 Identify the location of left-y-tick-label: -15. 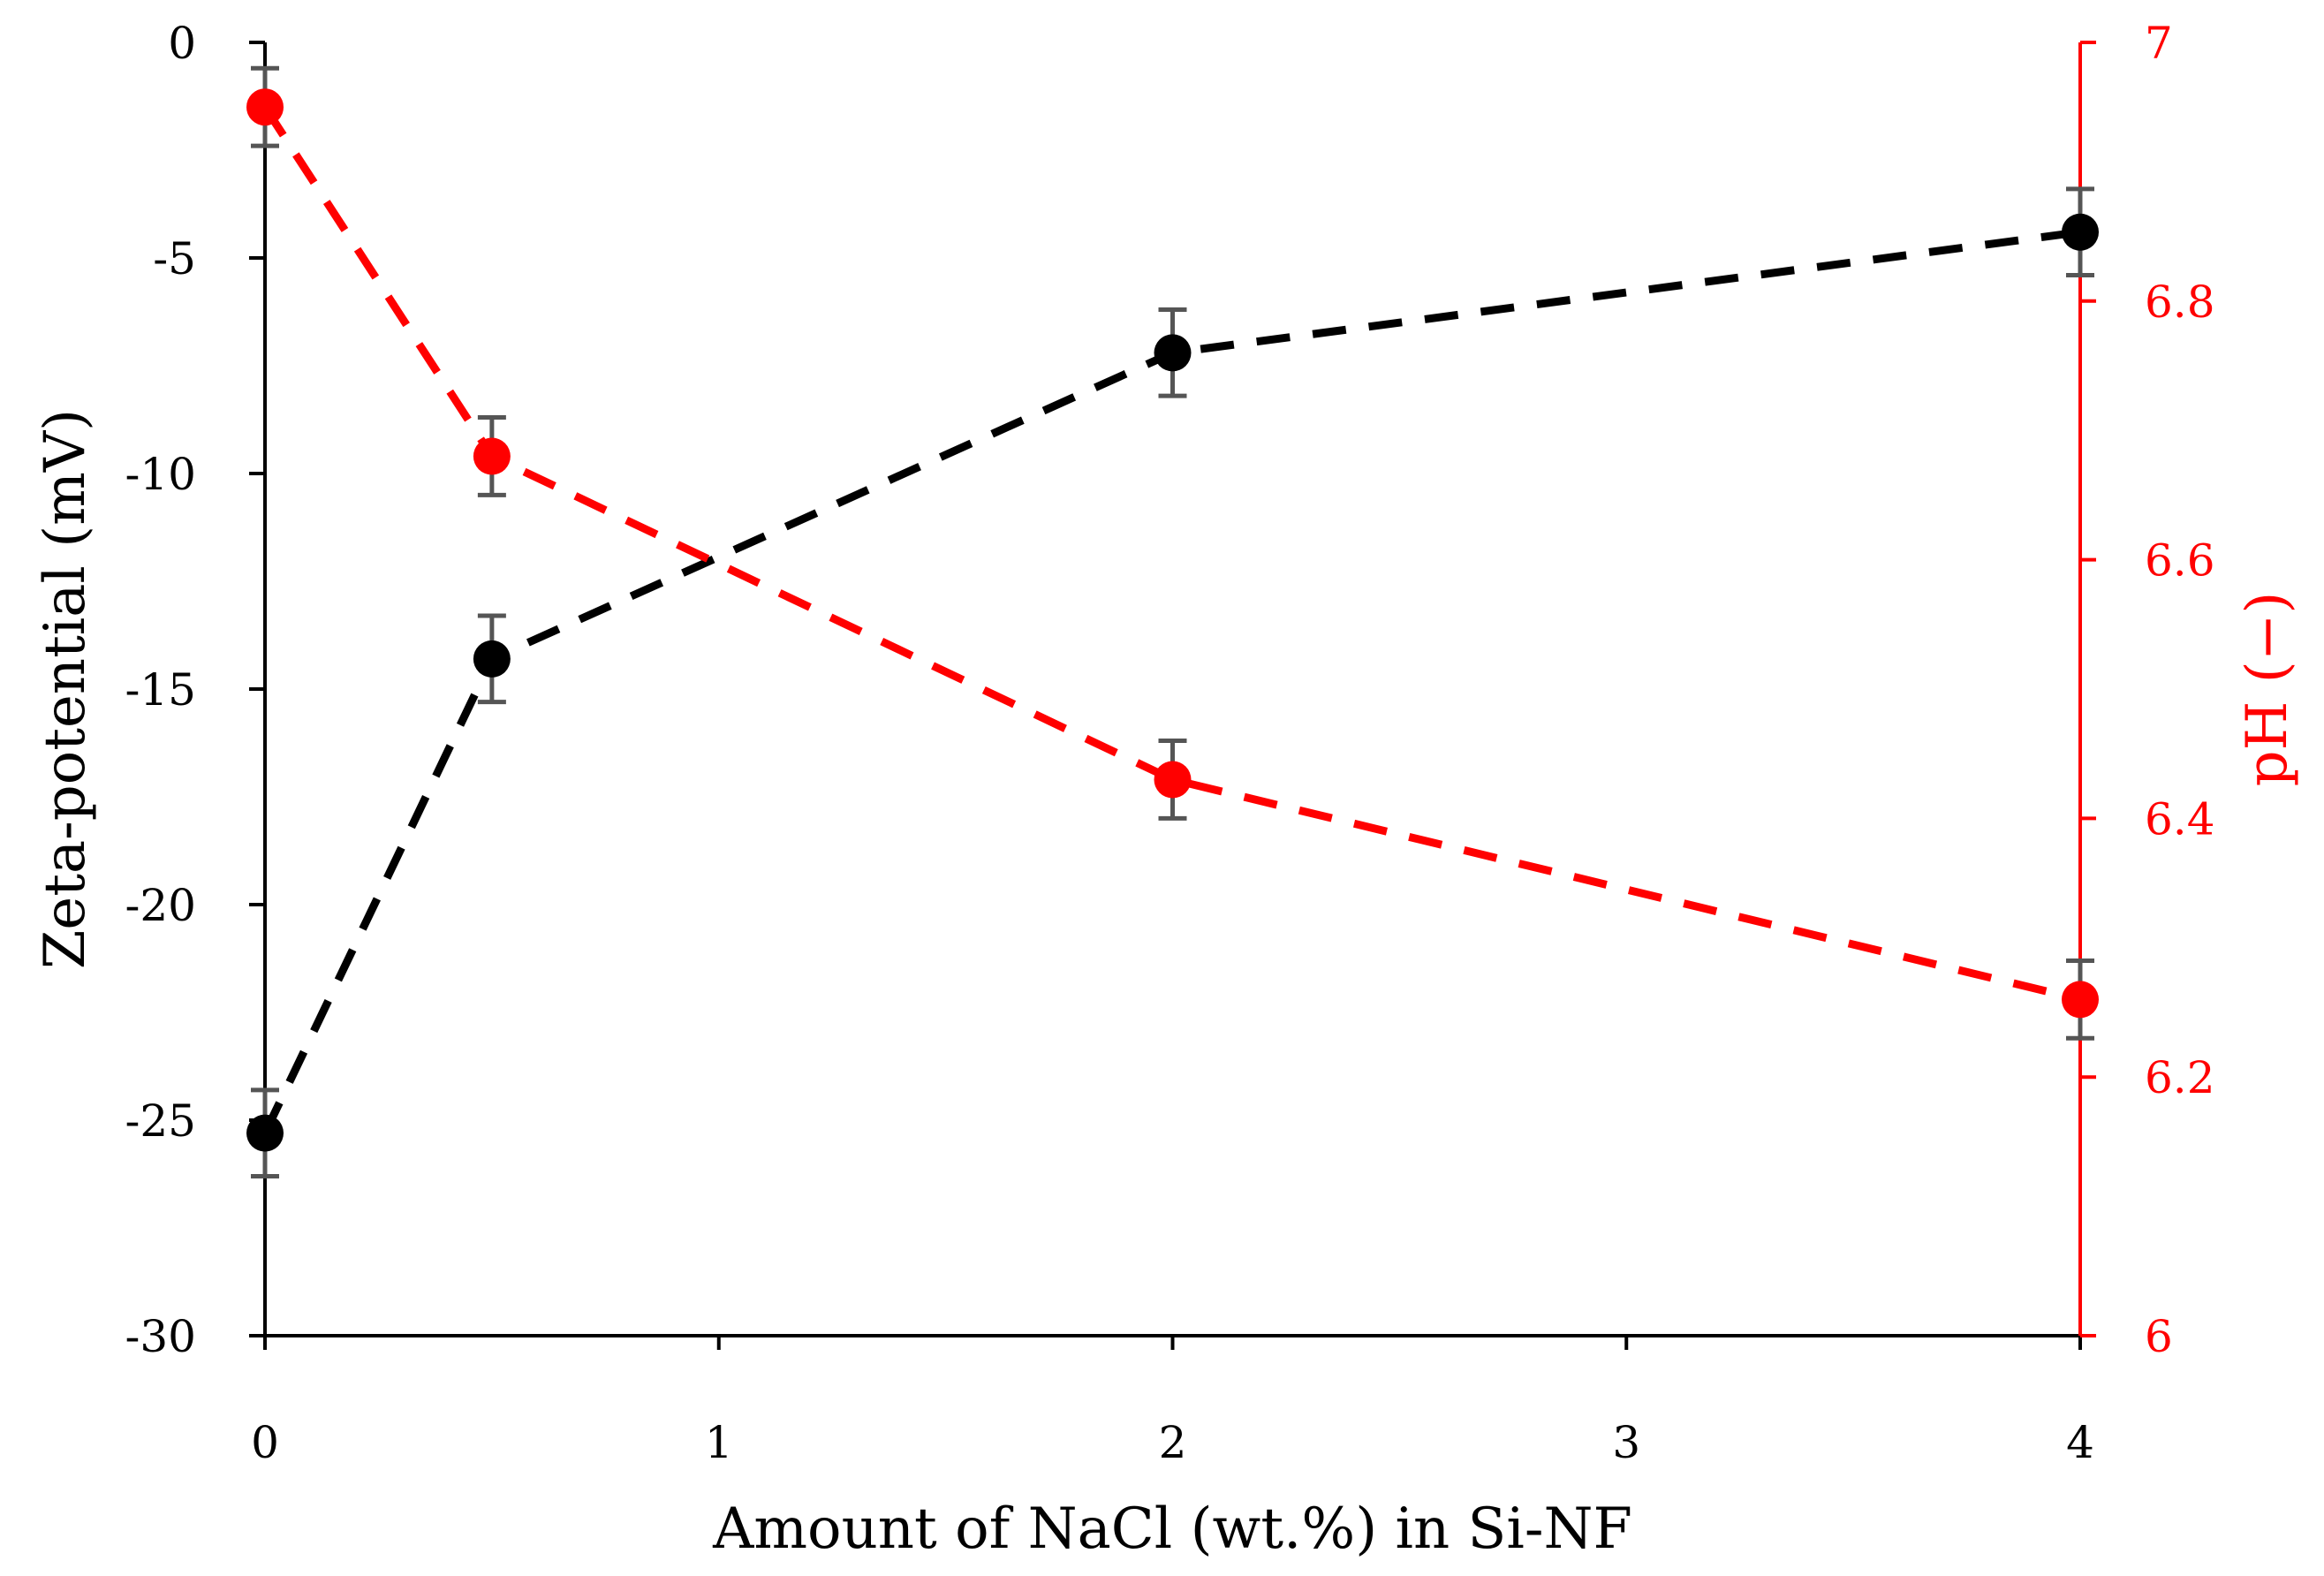
(160, 690).